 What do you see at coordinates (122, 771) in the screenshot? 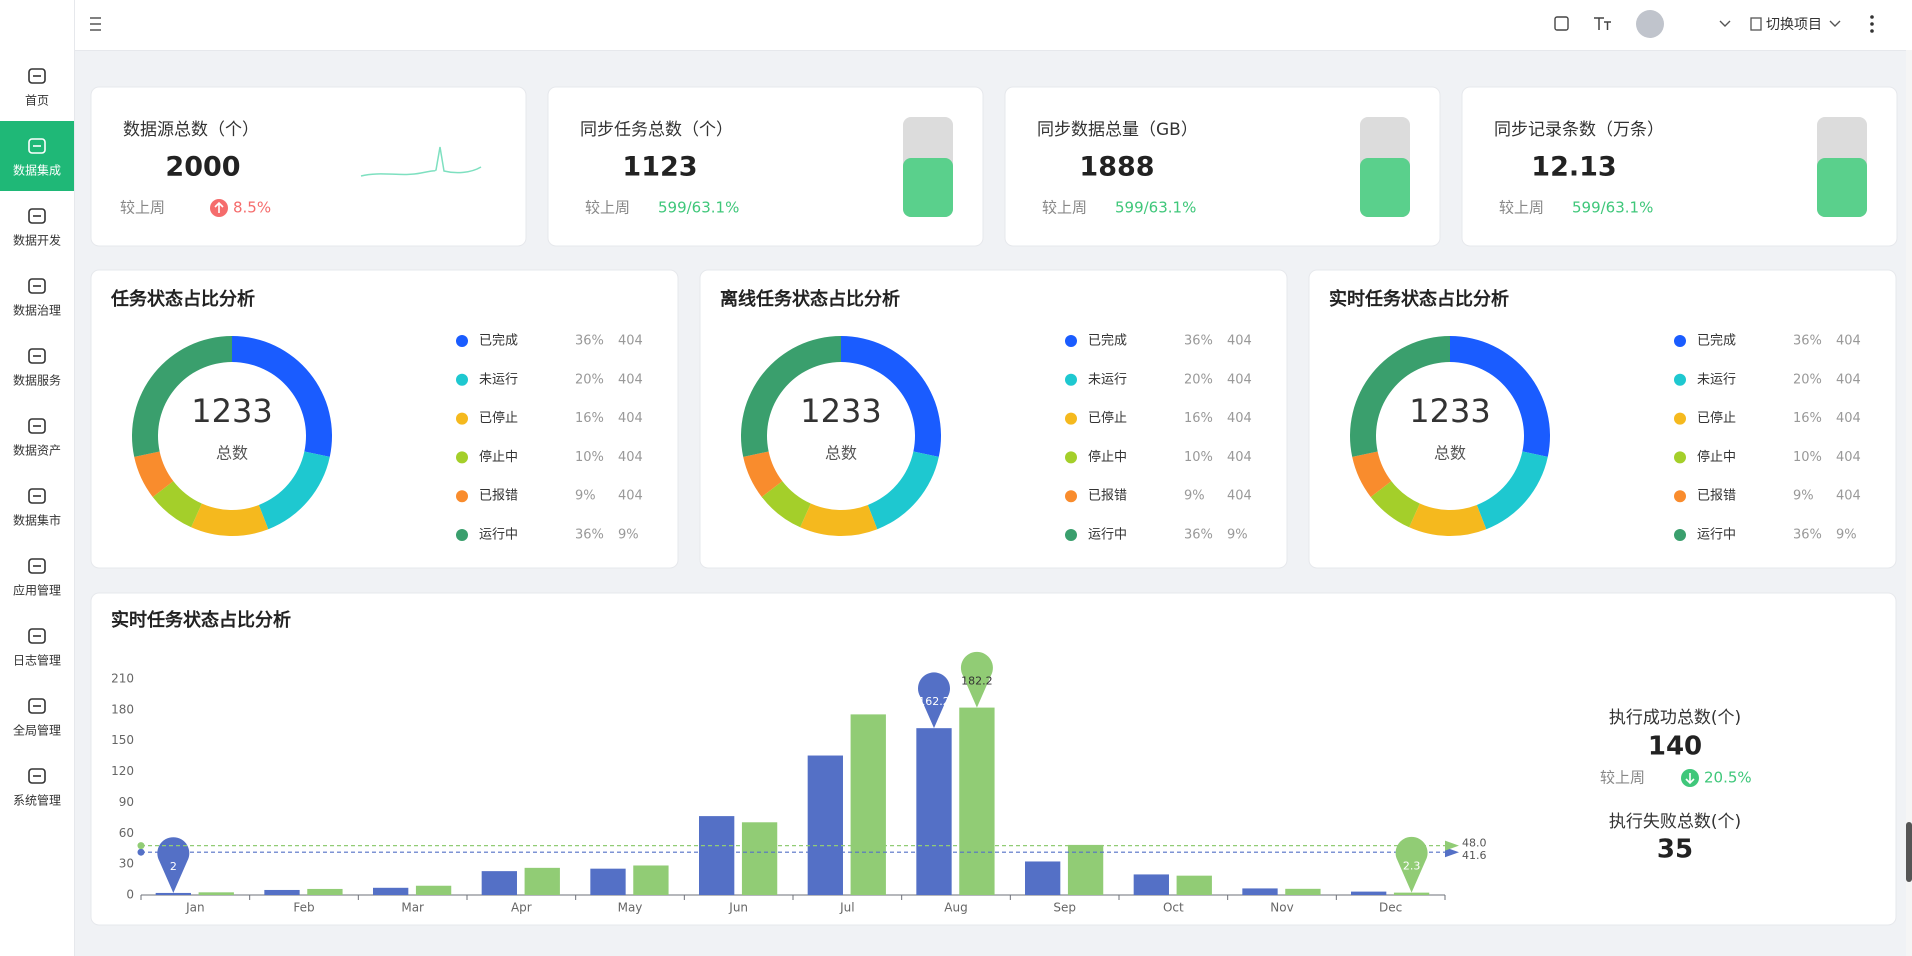
I see `y-tick-label: 120` at bounding box center [122, 771].